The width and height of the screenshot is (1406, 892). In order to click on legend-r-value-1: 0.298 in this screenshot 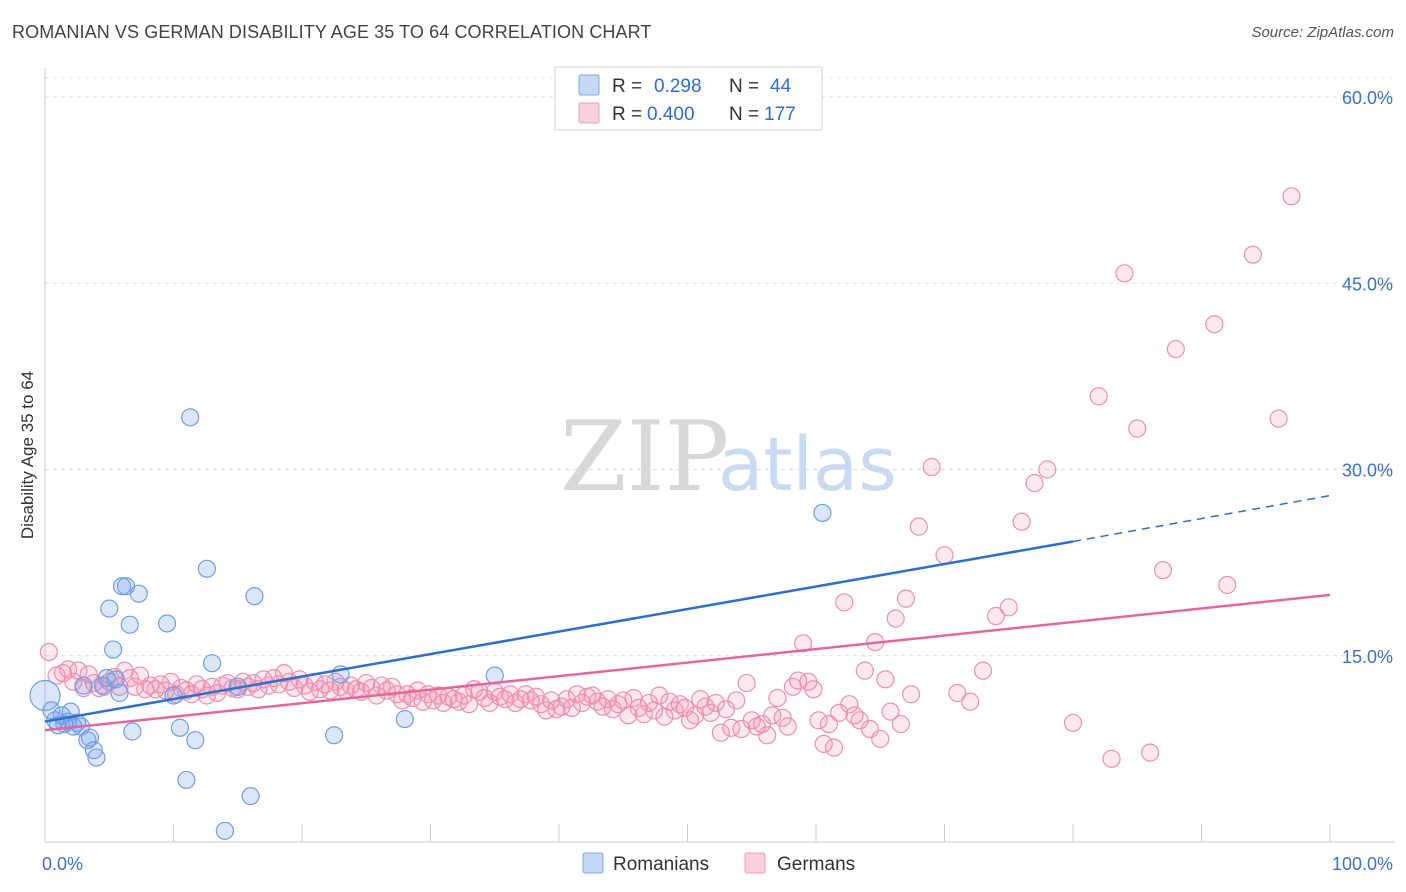, I will do `click(678, 86)`.